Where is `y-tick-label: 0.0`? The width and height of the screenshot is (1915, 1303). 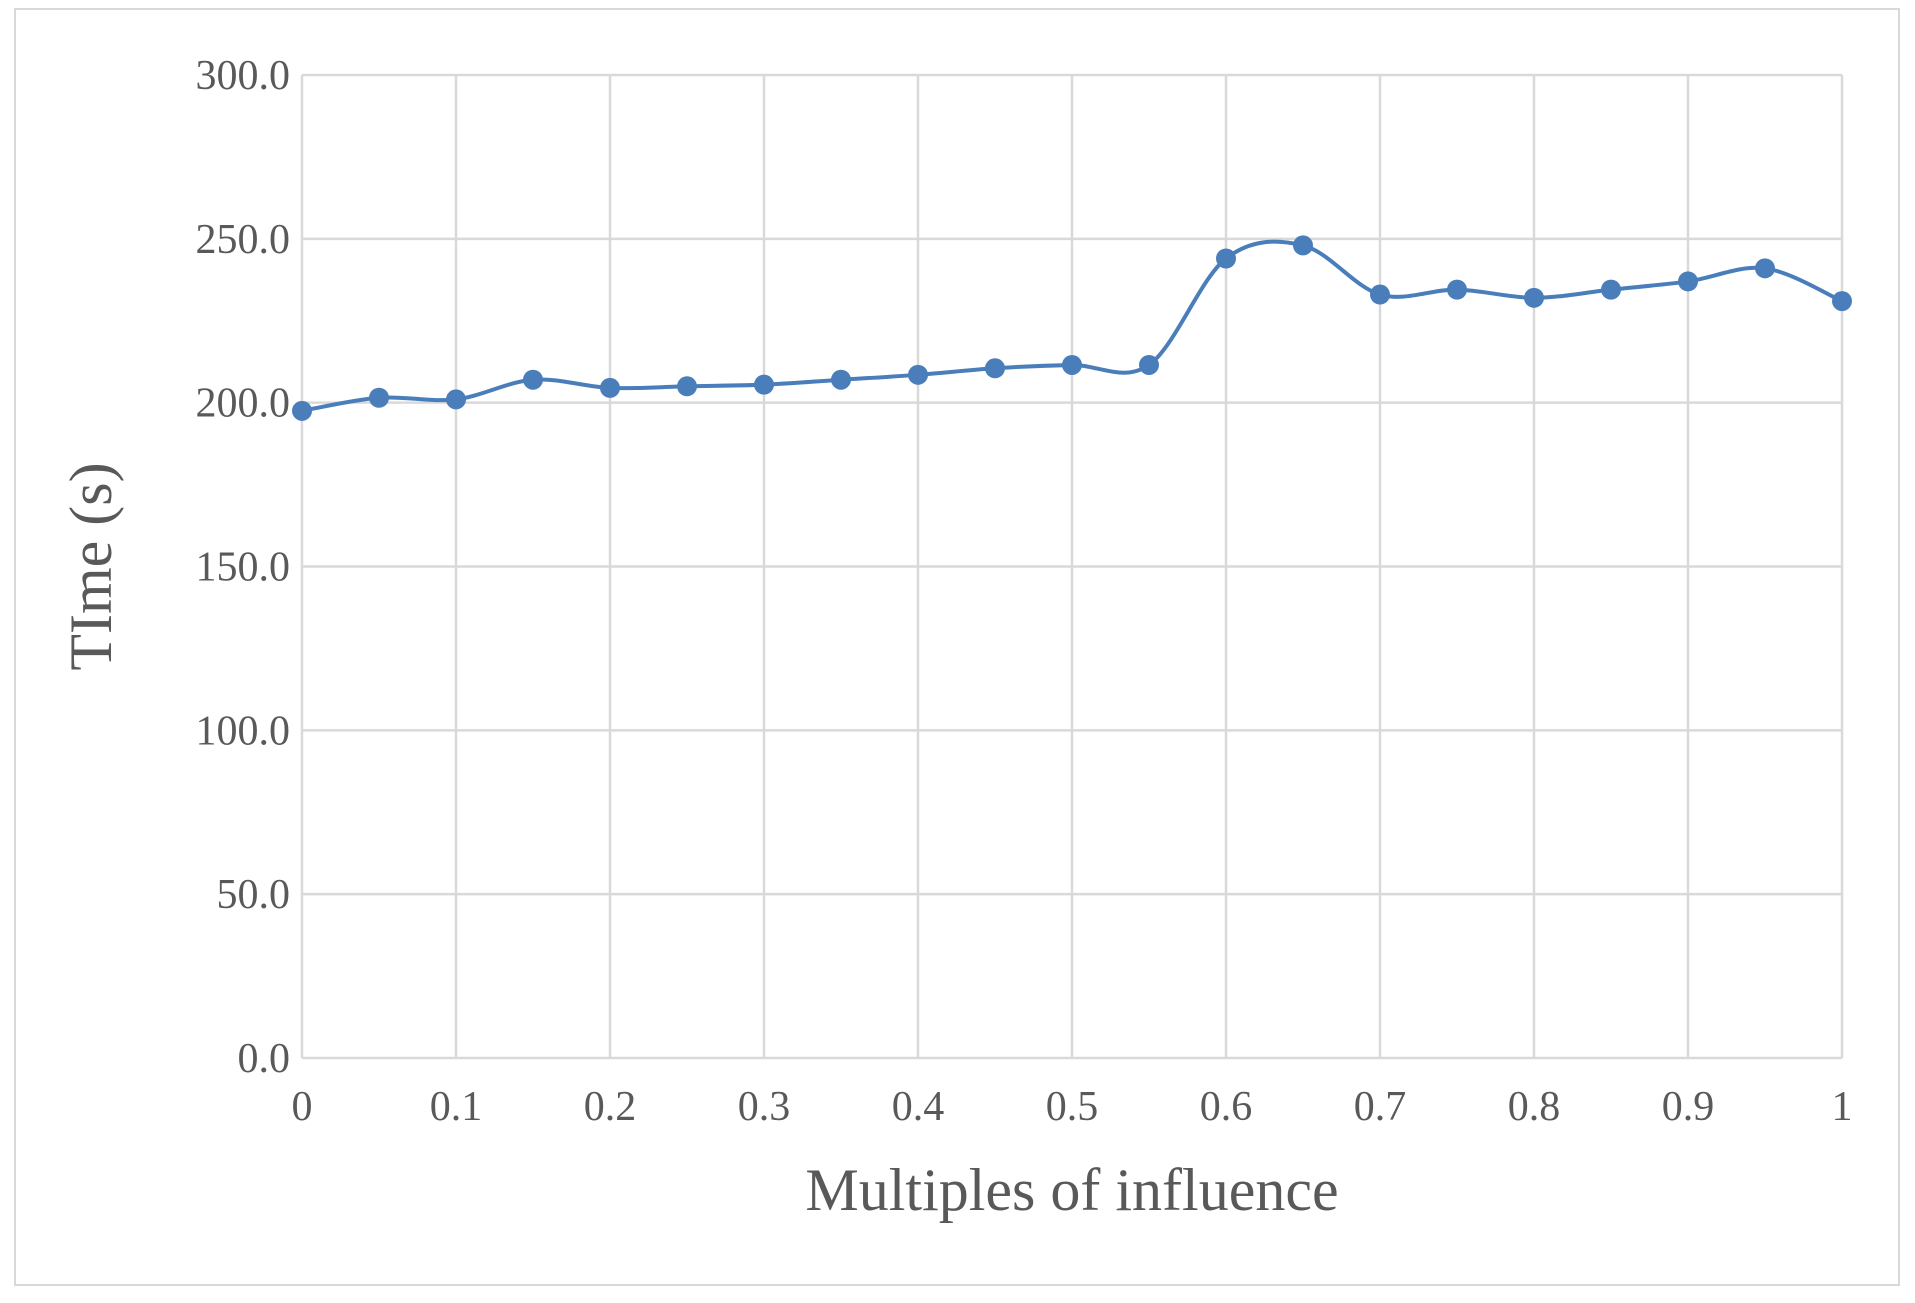 y-tick-label: 0.0 is located at coordinates (264, 1059).